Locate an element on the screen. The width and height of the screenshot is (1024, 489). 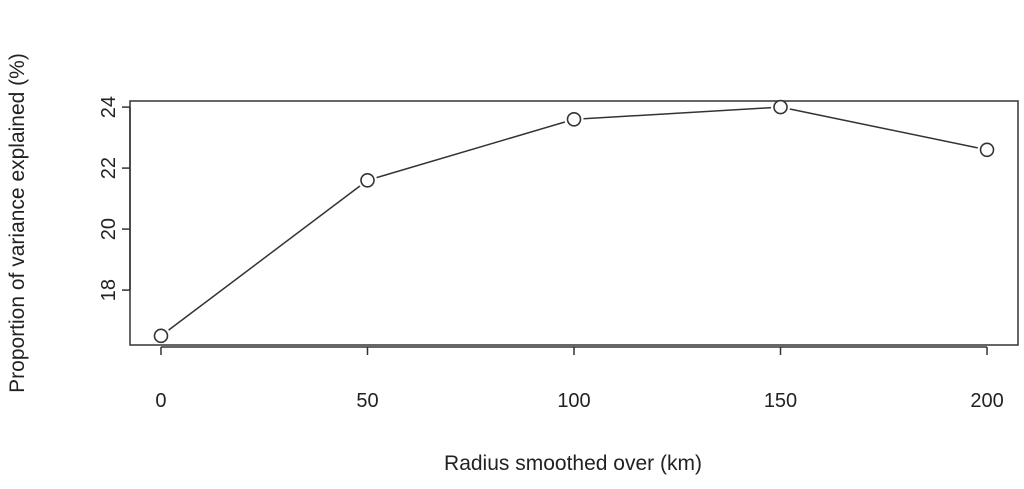
y-tick-label: 24 is located at coordinates (109, 107).